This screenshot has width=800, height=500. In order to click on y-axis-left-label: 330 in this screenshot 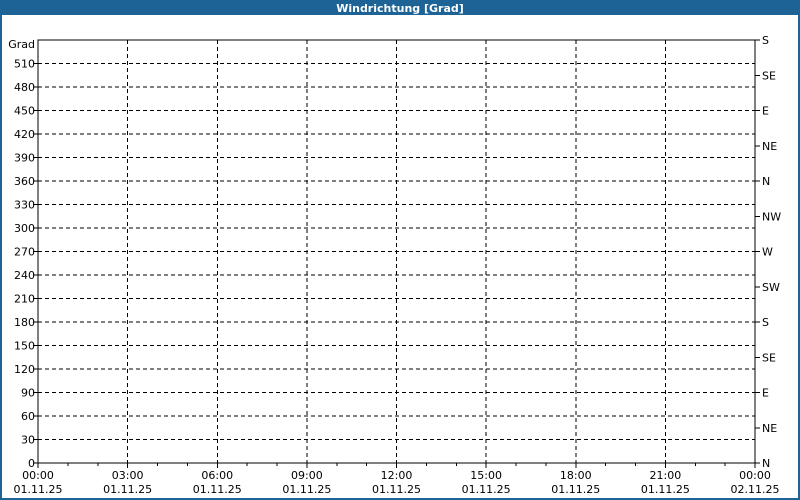, I will do `click(24, 205)`.